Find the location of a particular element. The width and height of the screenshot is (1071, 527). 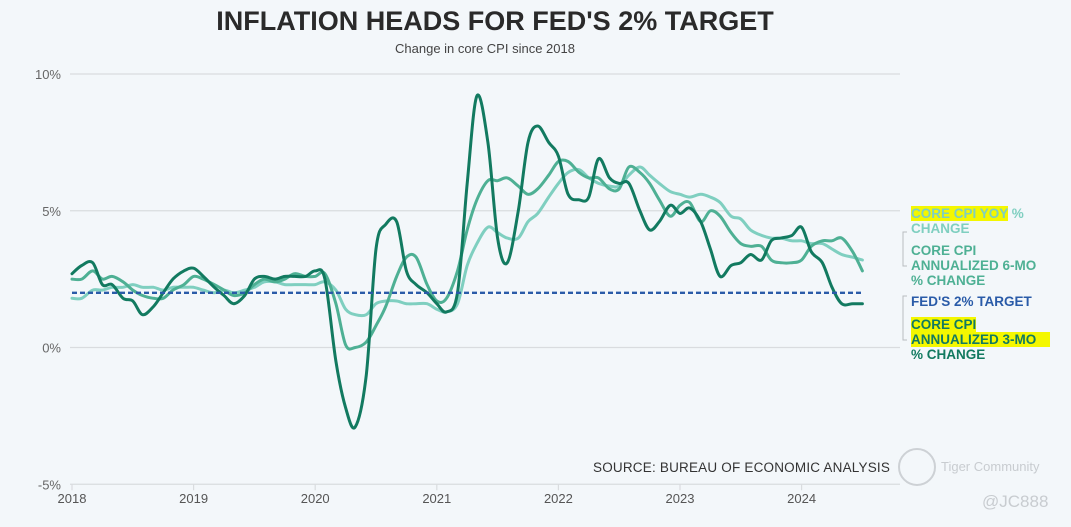

legend-yoy-line1b: % is located at coordinates (1016, 213).